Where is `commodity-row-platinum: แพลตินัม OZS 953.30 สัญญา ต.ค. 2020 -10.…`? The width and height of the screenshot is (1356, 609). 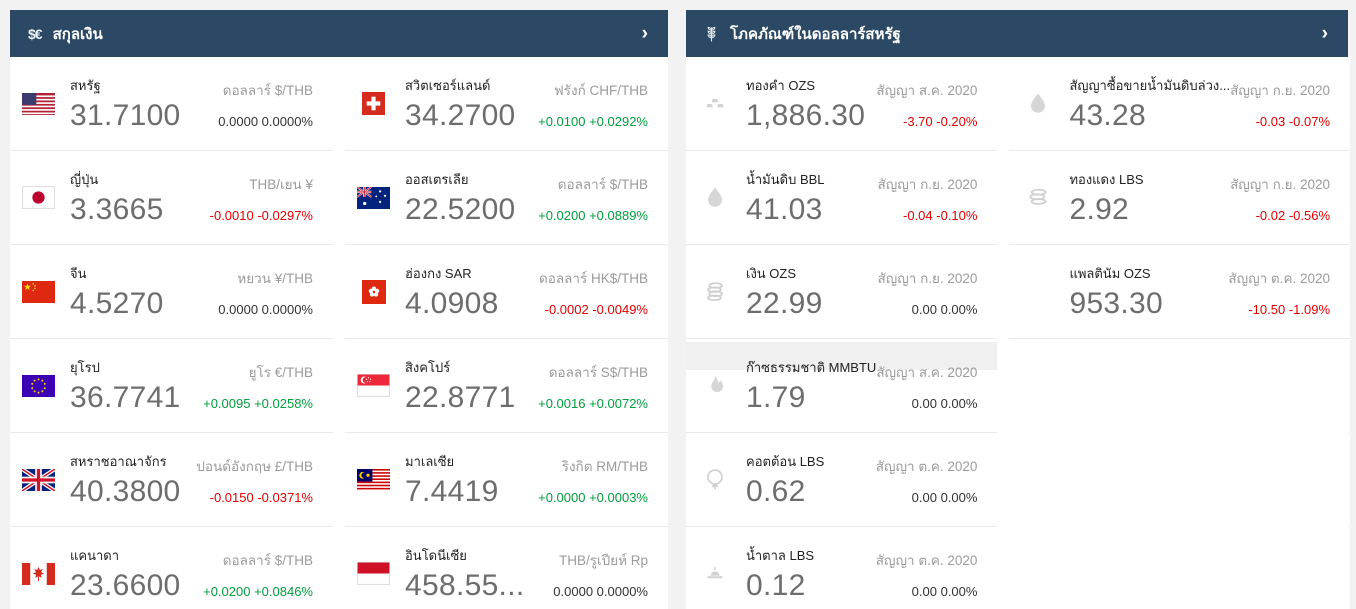 commodity-row-platinum: แพลตินัม OZS 953.30 สัญญา ต.ค. 2020 -10.… is located at coordinates (1180, 292).